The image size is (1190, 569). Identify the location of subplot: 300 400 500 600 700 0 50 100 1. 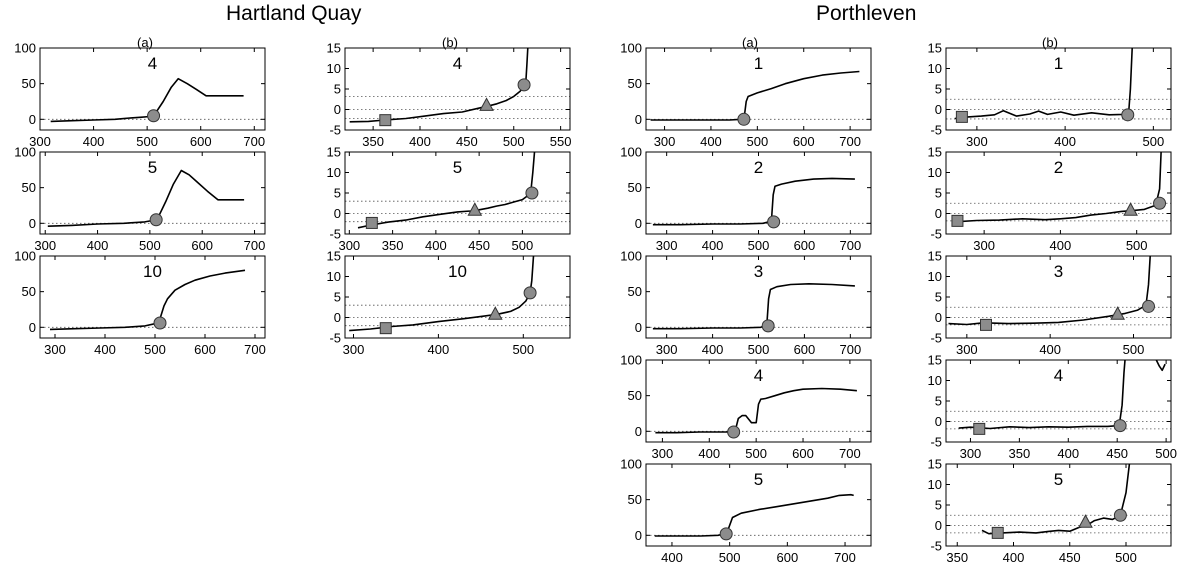
(746, 95).